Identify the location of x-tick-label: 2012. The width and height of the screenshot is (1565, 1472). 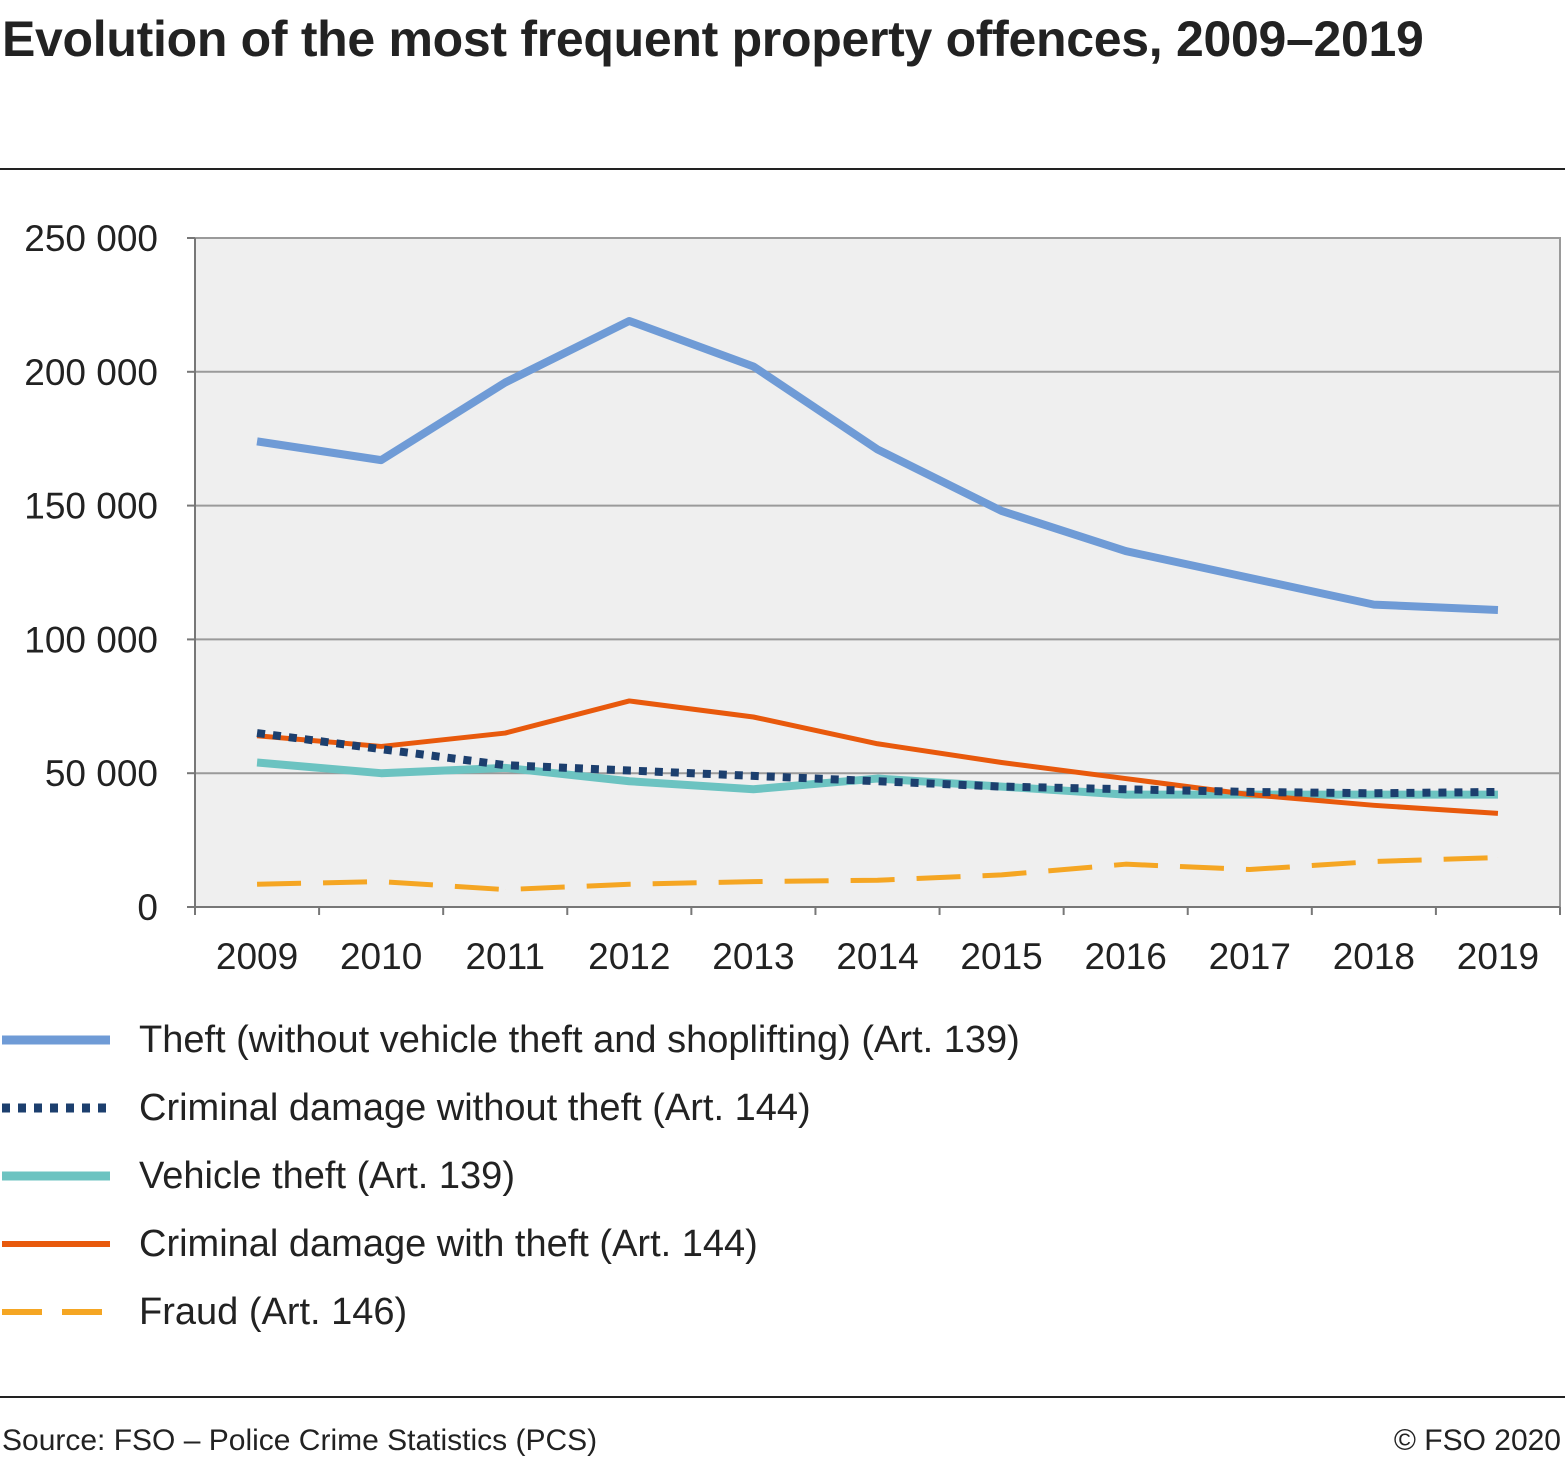
(629, 956).